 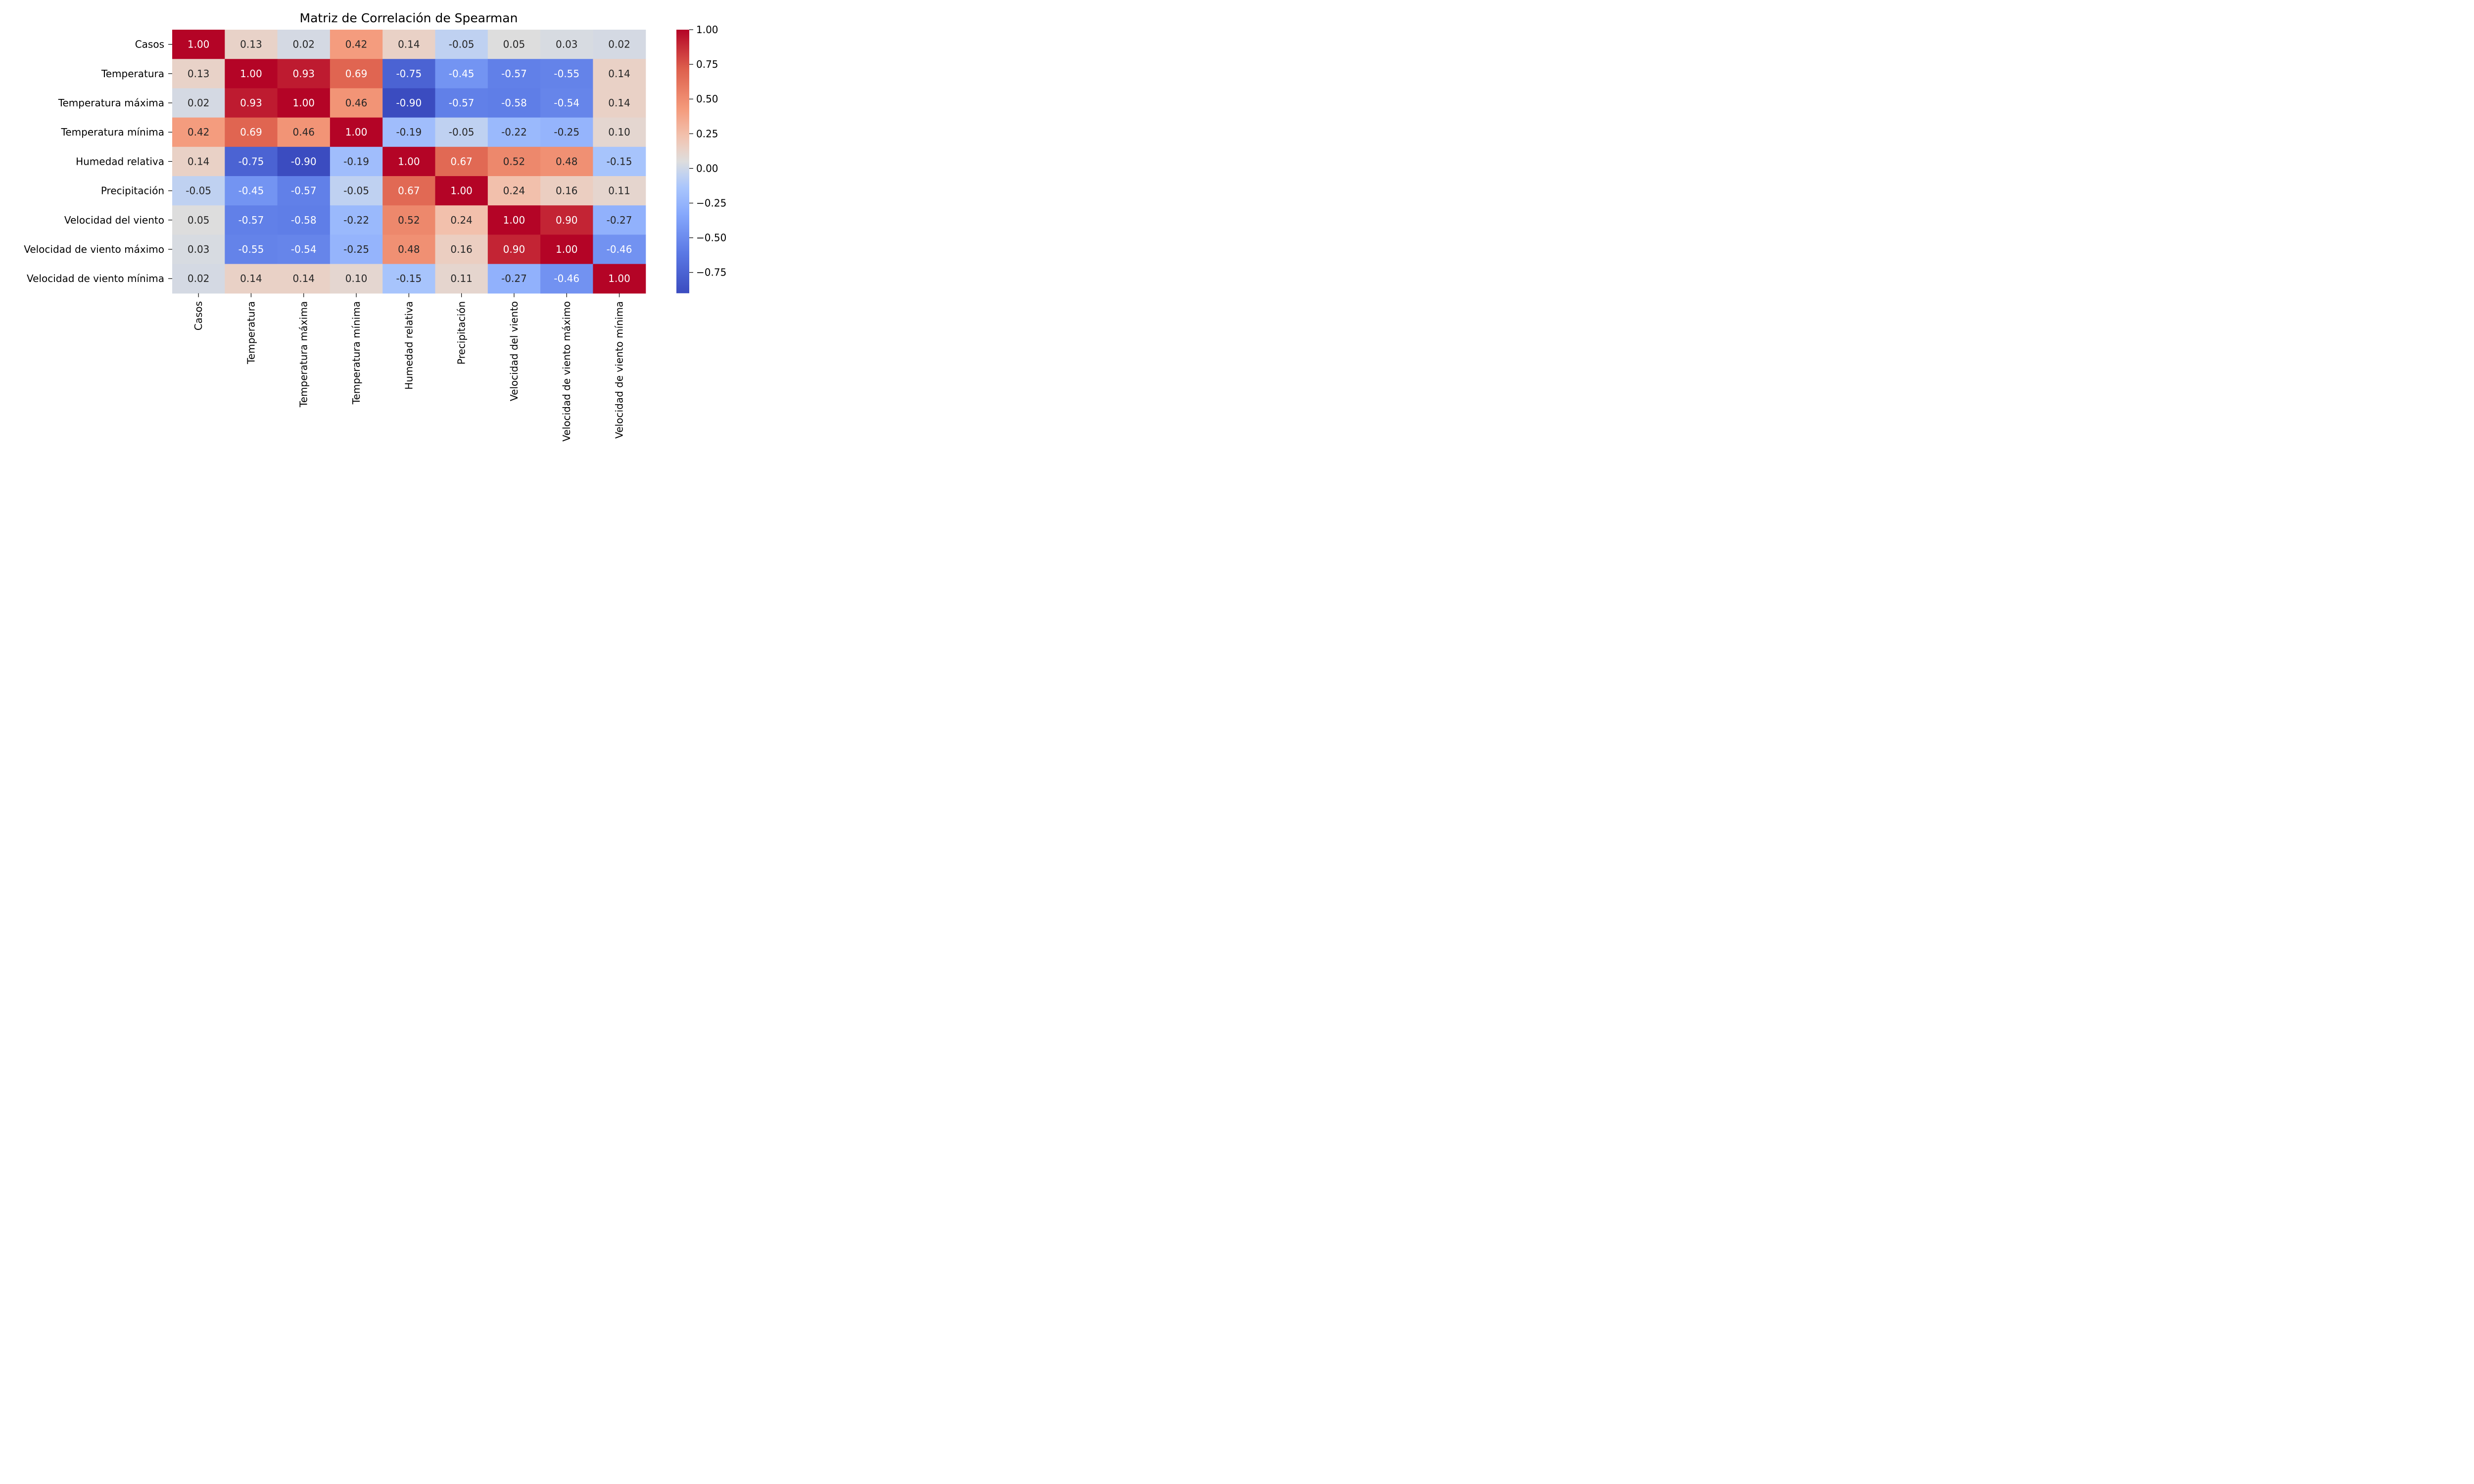 I want to click on row-label: Temperatura mínima, so click(x=112, y=132).